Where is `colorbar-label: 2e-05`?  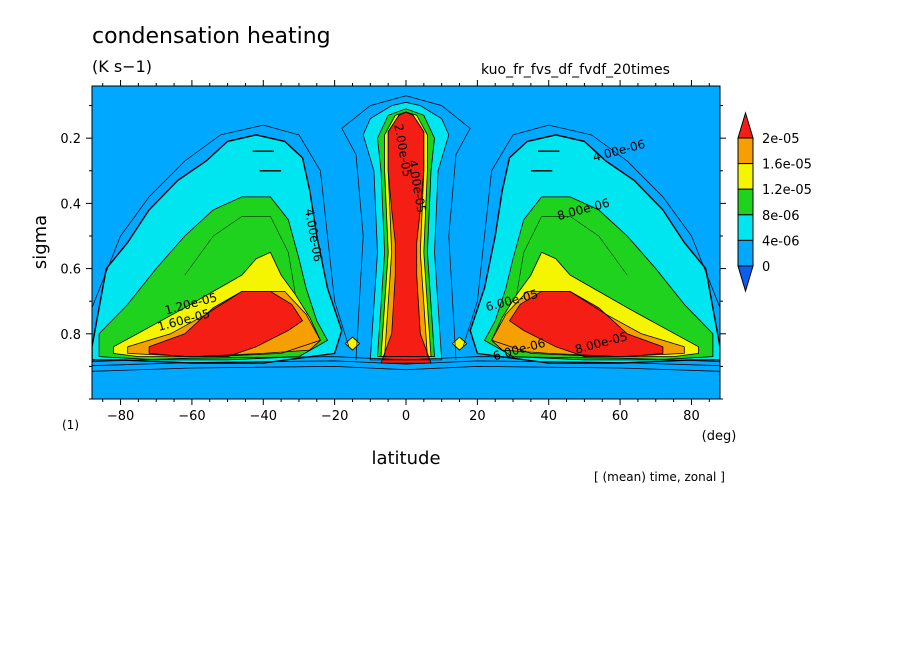 colorbar-label: 2e-05 is located at coordinates (781, 139).